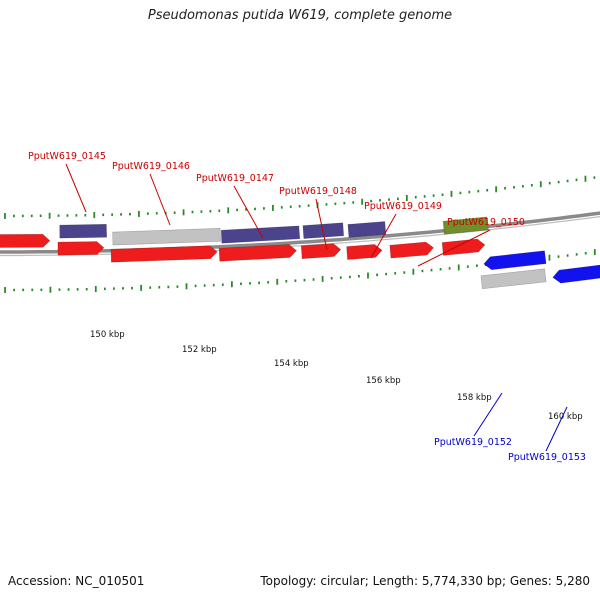 The image size is (600, 600). What do you see at coordinates (474, 398) in the screenshot?
I see `kbp-label: 158 kbp` at bounding box center [474, 398].